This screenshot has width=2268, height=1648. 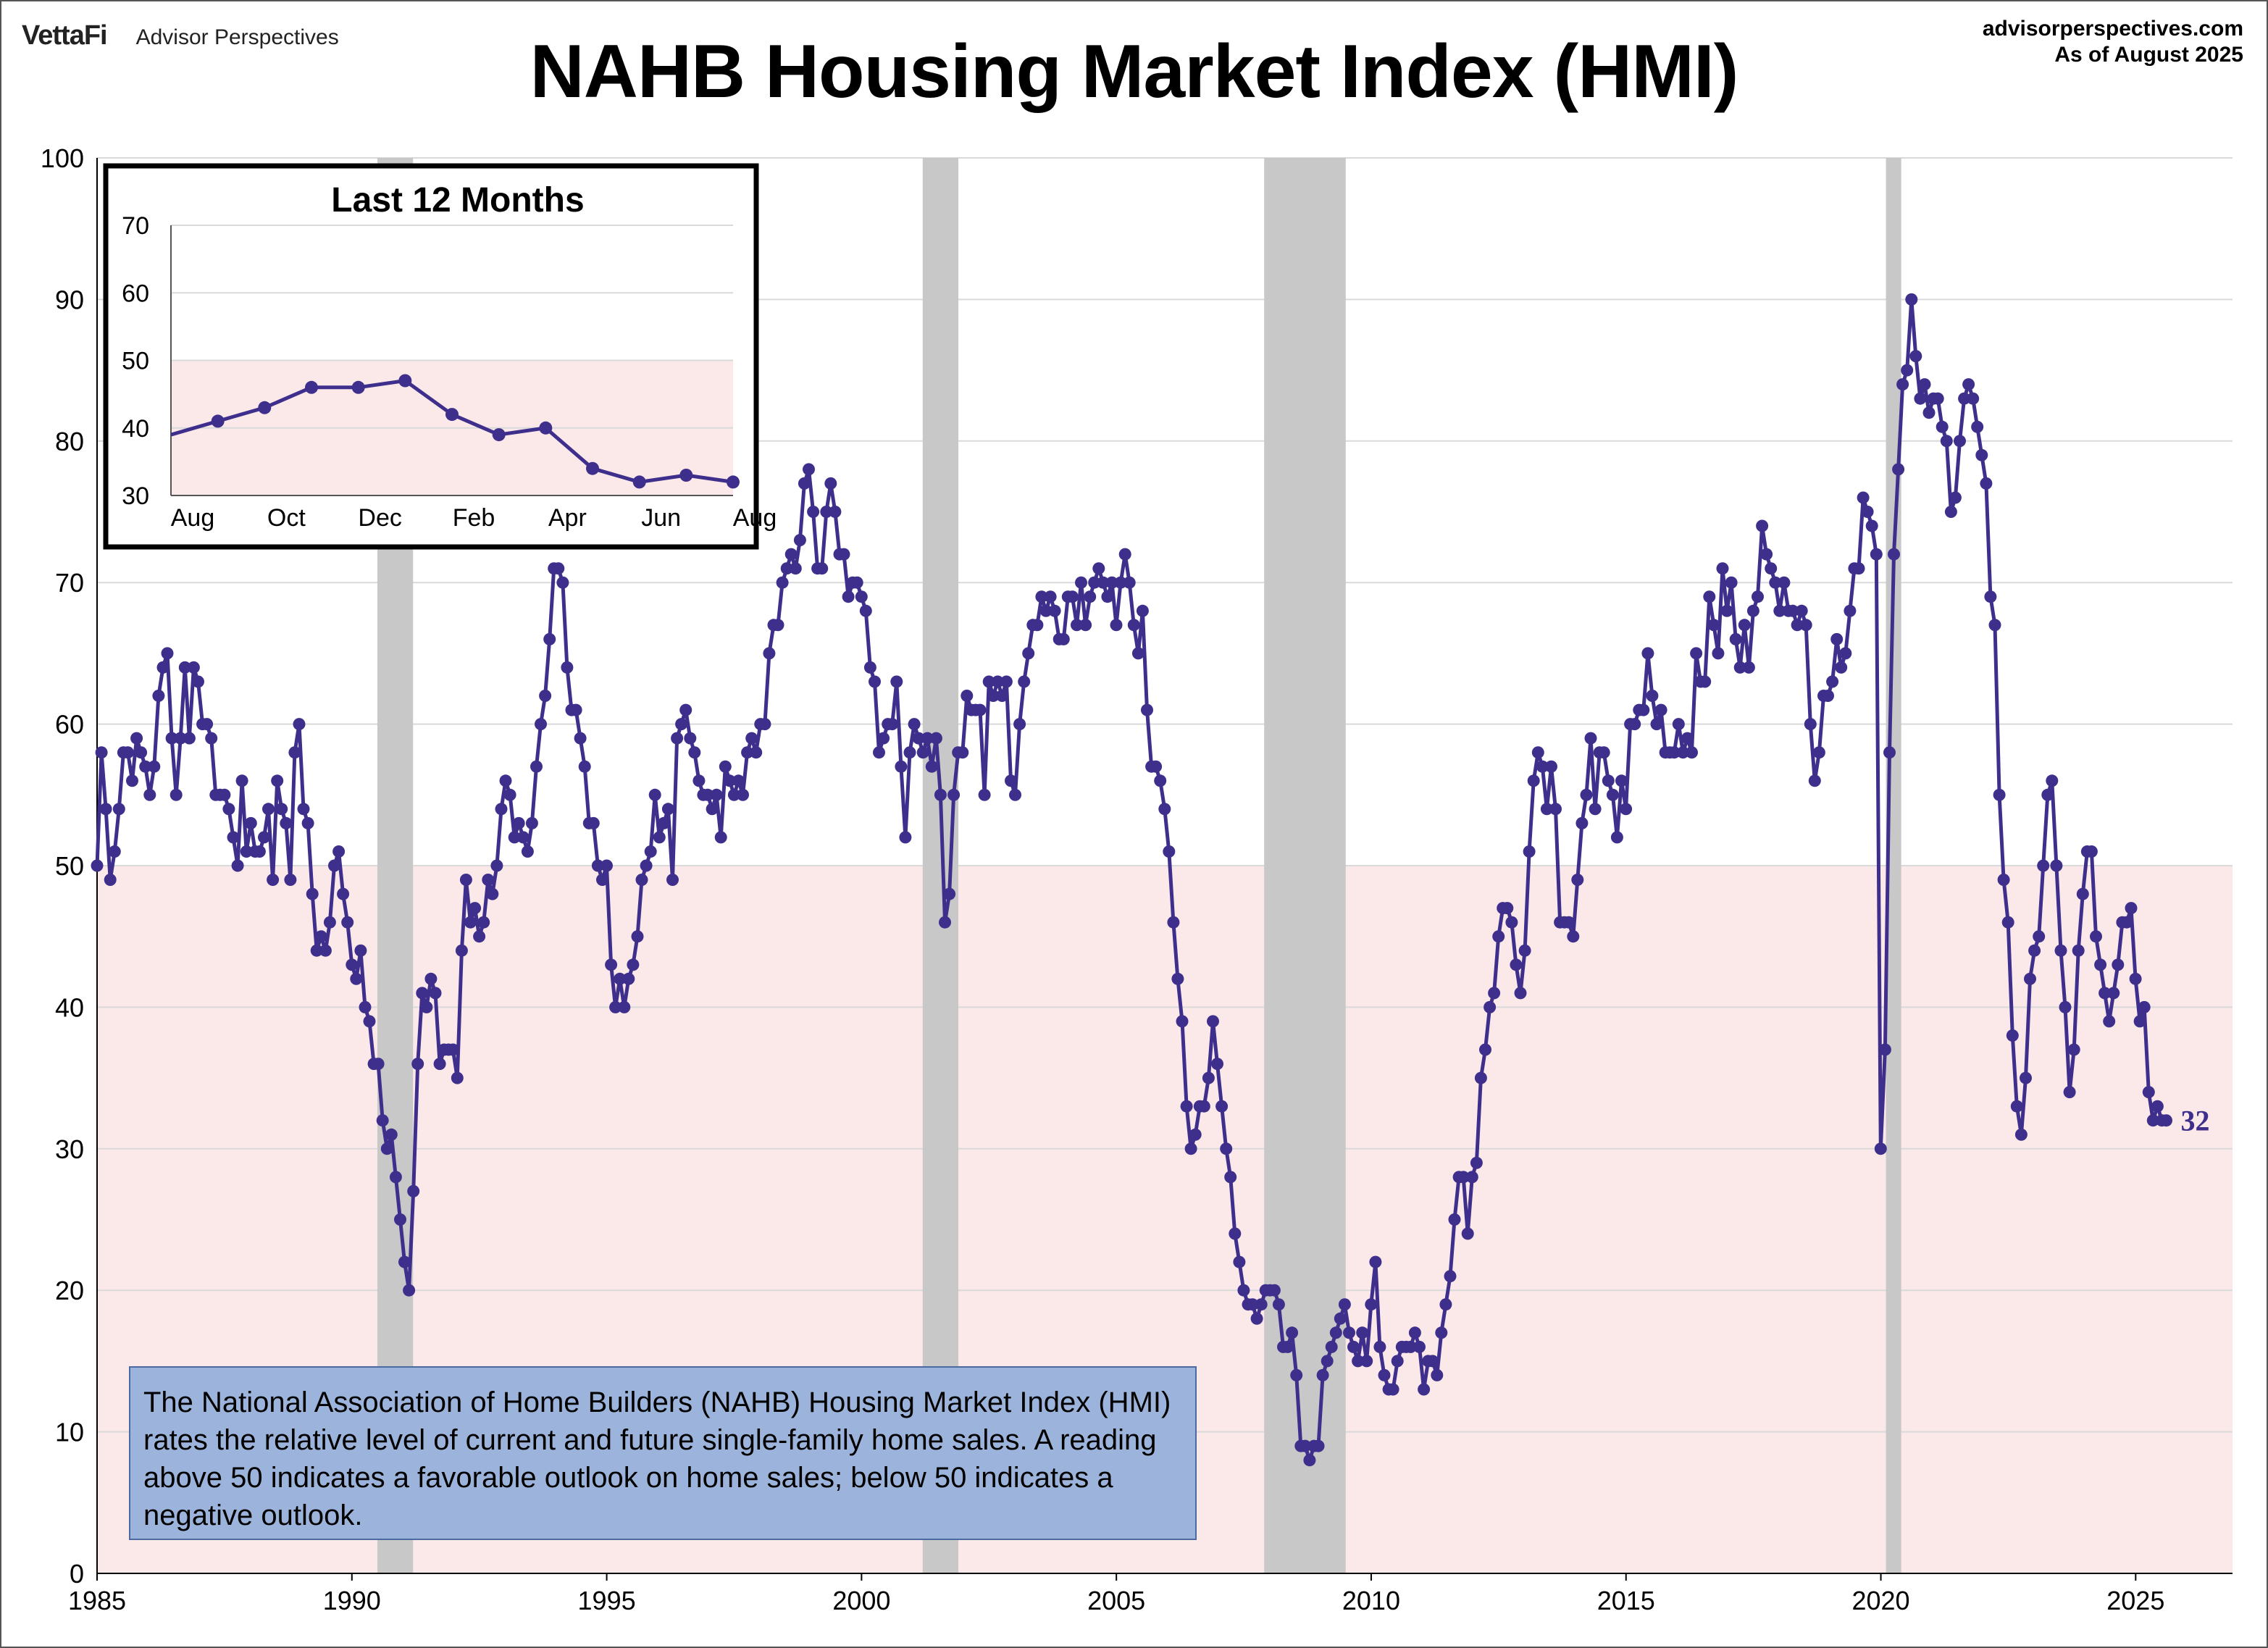 I want to click on y-tick-label: 20, so click(x=69, y=1290).